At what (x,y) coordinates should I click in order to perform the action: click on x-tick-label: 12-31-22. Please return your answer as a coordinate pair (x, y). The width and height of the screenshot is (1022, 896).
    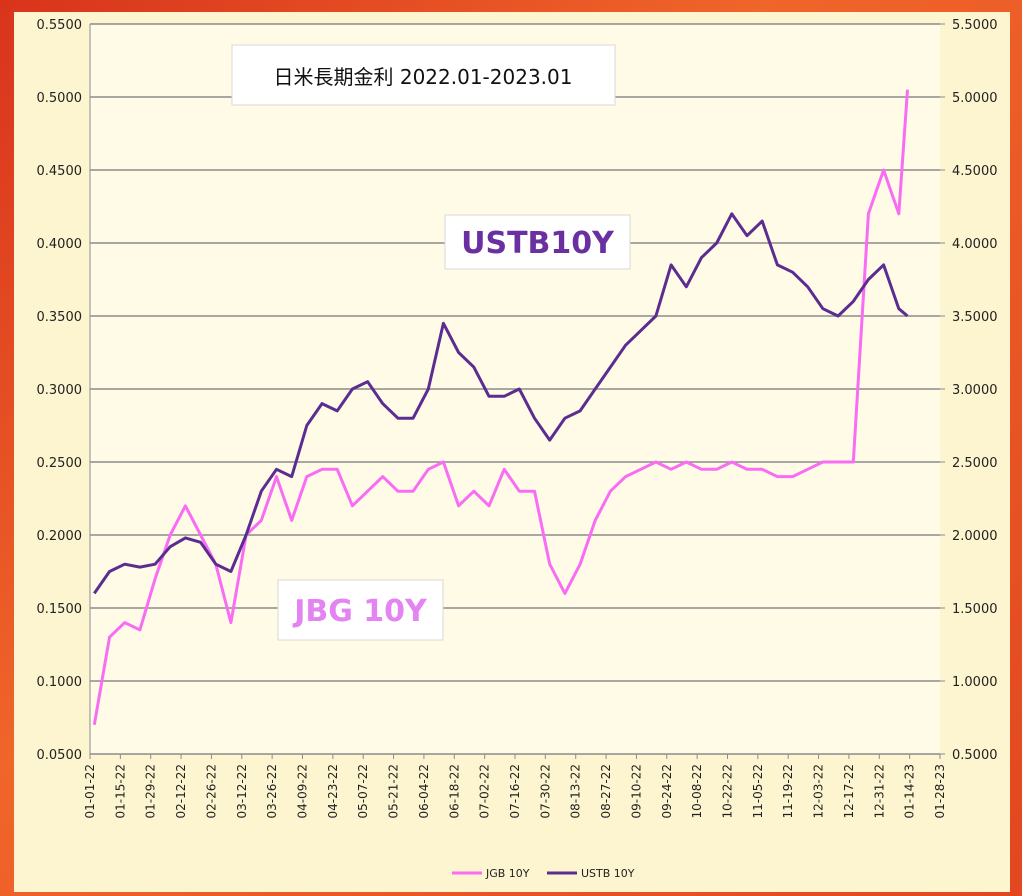
    Looking at the image, I should click on (879, 791).